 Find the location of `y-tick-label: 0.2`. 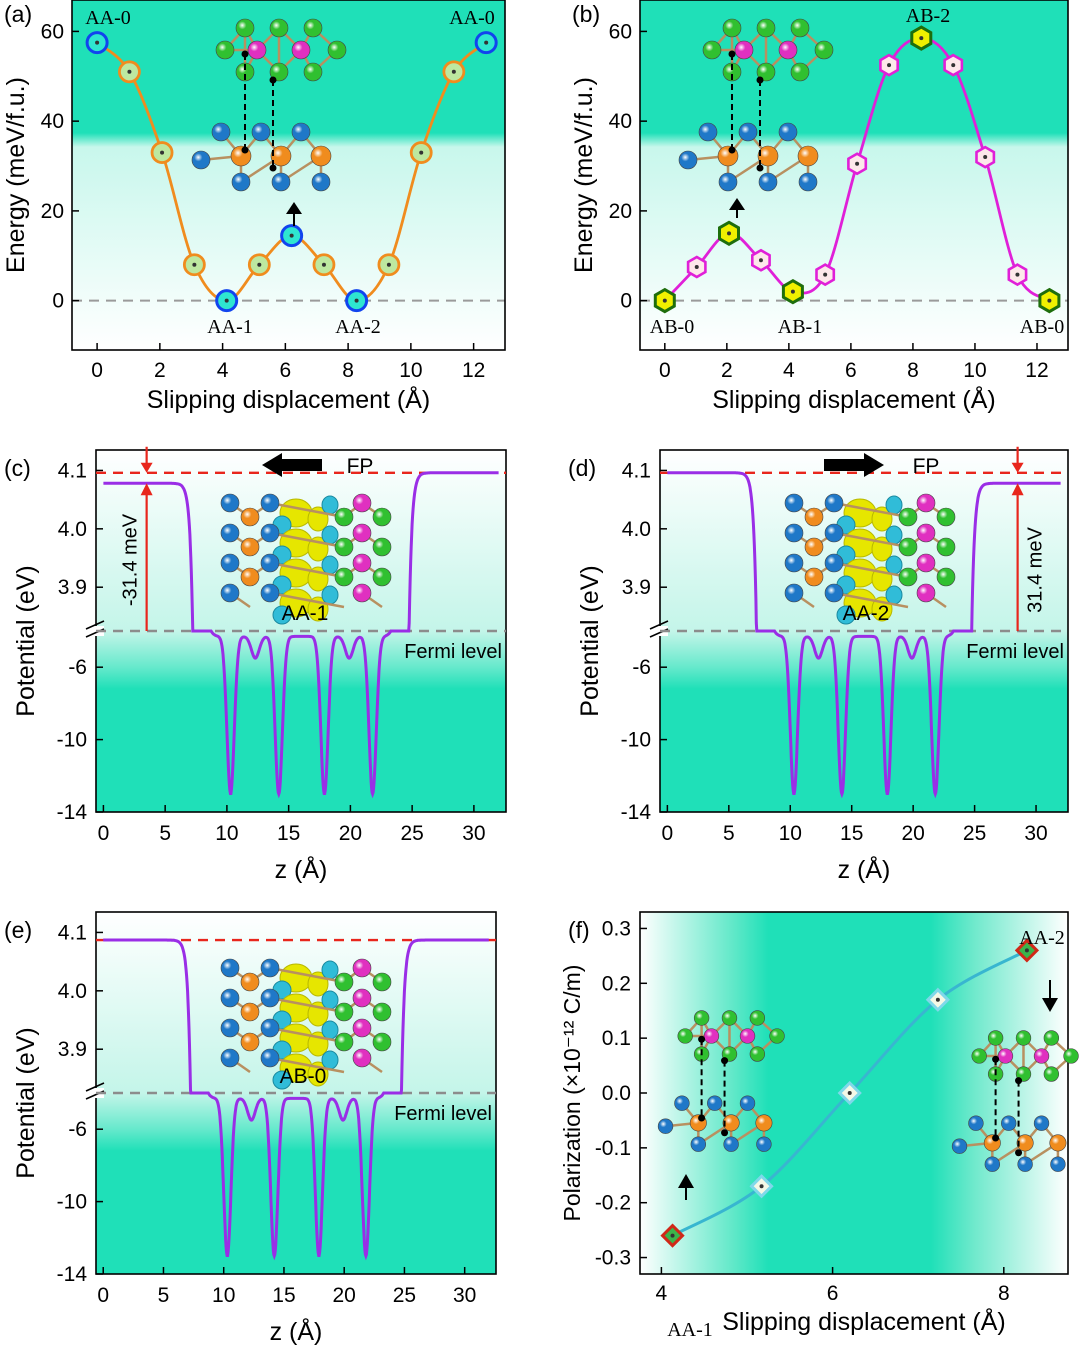

y-tick-label: 0.2 is located at coordinates (616, 983).